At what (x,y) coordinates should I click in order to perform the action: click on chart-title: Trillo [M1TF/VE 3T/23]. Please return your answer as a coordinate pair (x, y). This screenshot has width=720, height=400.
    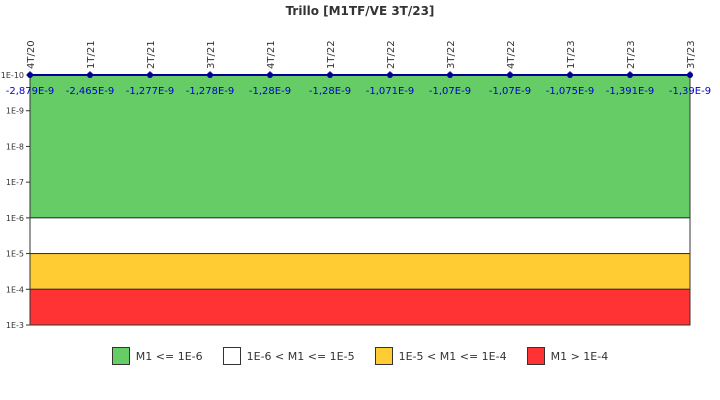
    Looking at the image, I should click on (360, 11).